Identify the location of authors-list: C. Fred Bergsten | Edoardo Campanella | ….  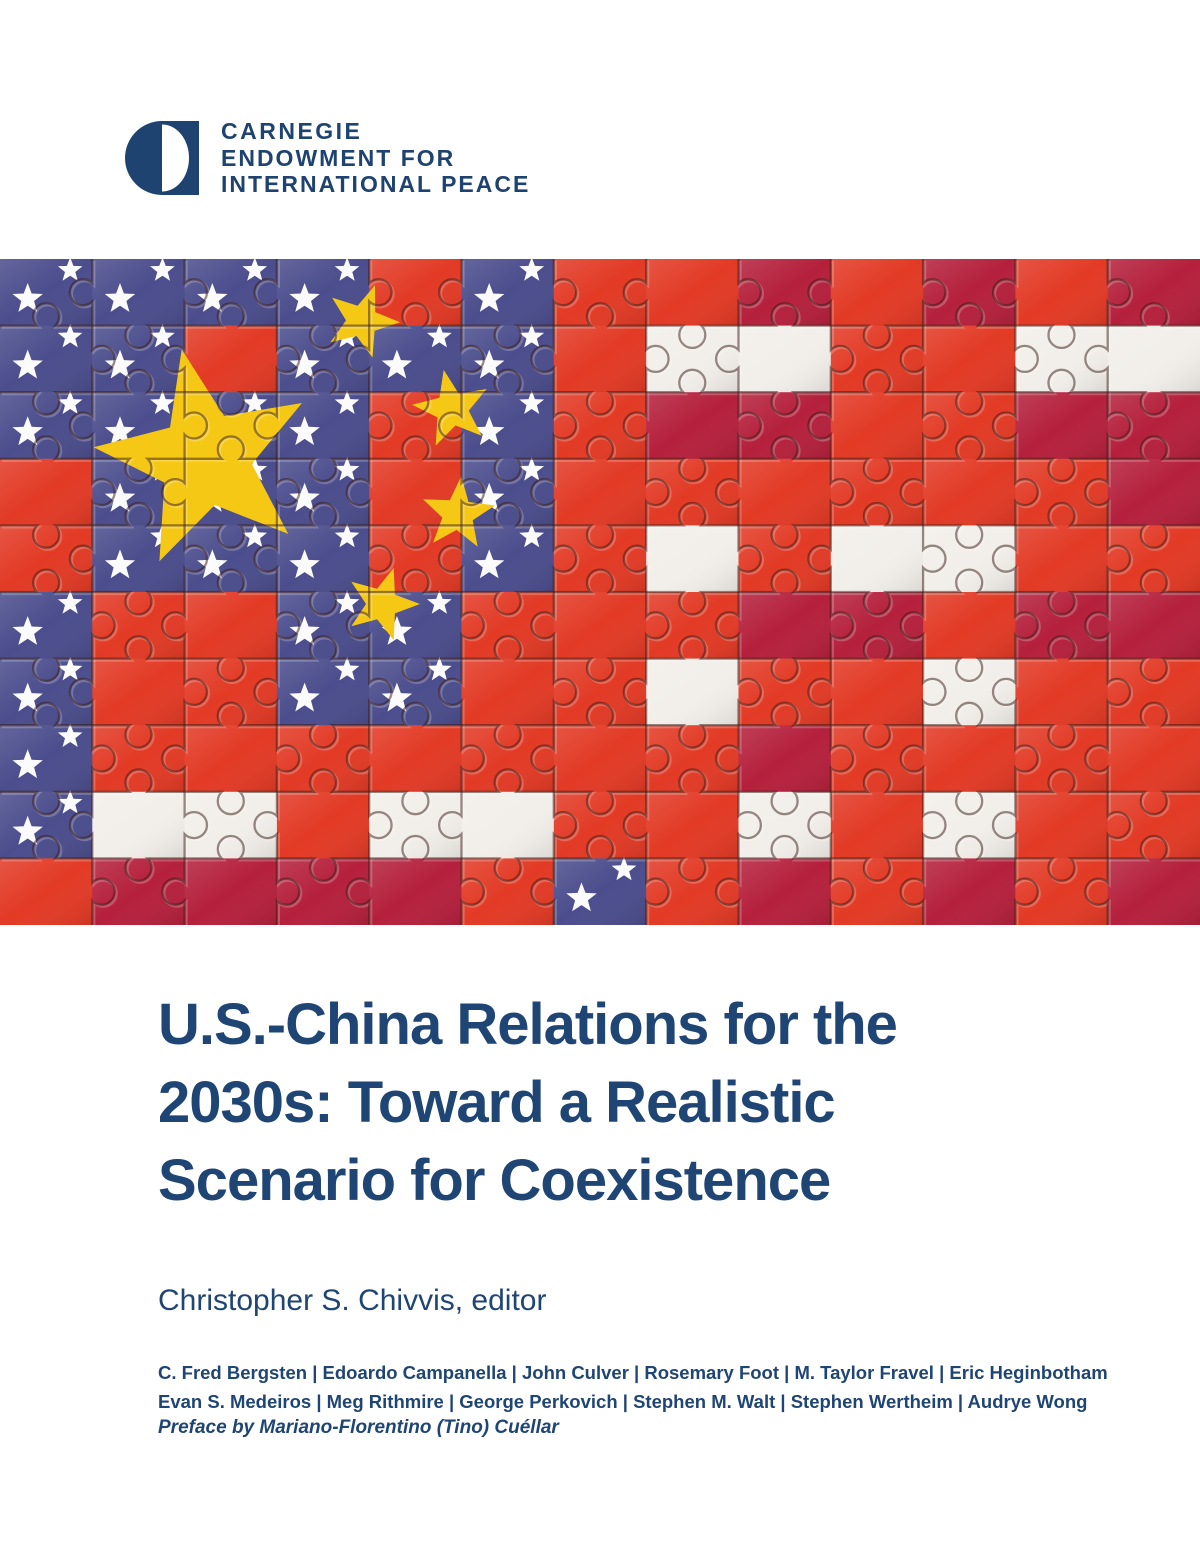
(653, 1387).